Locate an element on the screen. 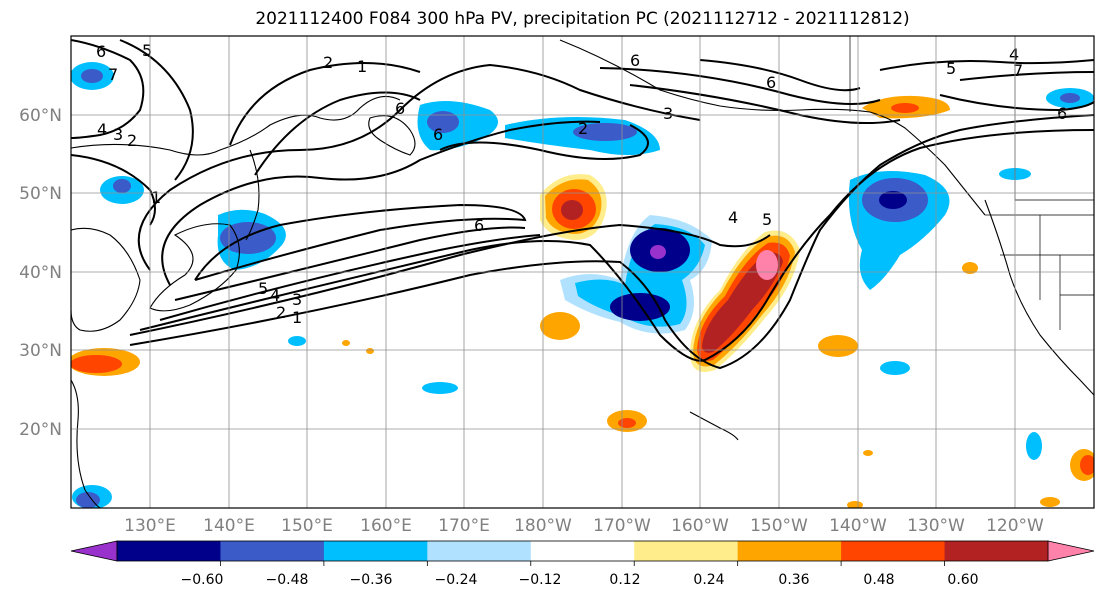  lat-label: 60°N is located at coordinates (40, 116).